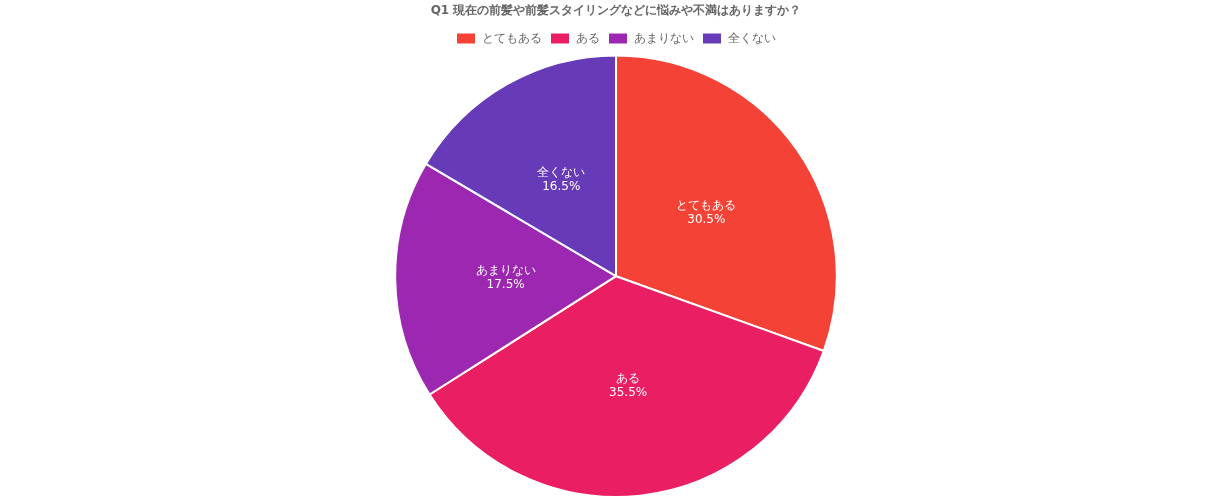 This screenshot has width=1232, height=500. Describe the element at coordinates (628, 392) in the screenshot. I see `data-label: 35.5%` at that location.